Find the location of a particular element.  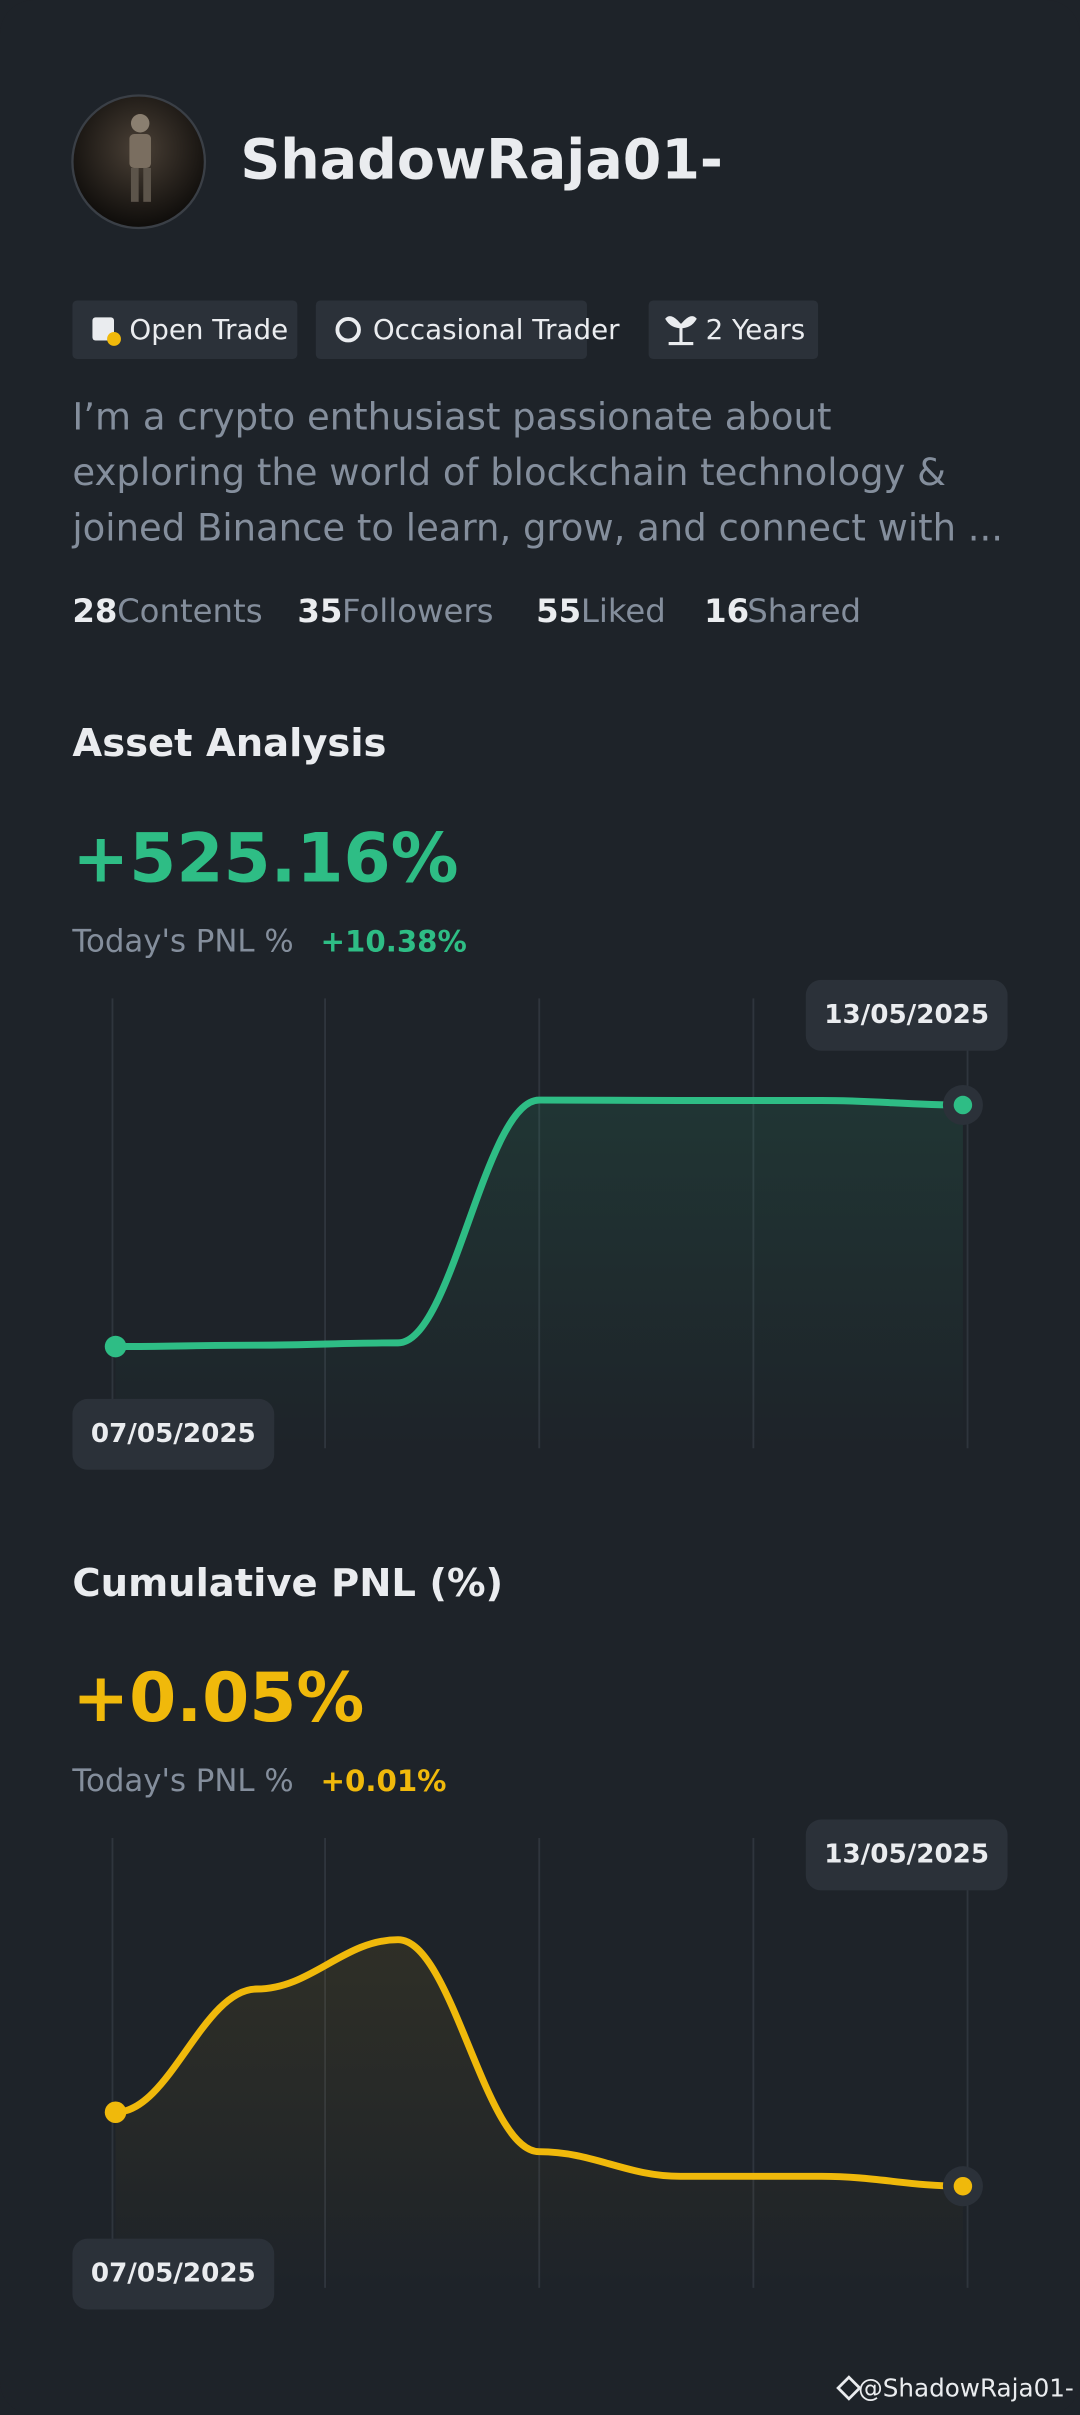

stat-count: 35 is located at coordinates (319, 611).